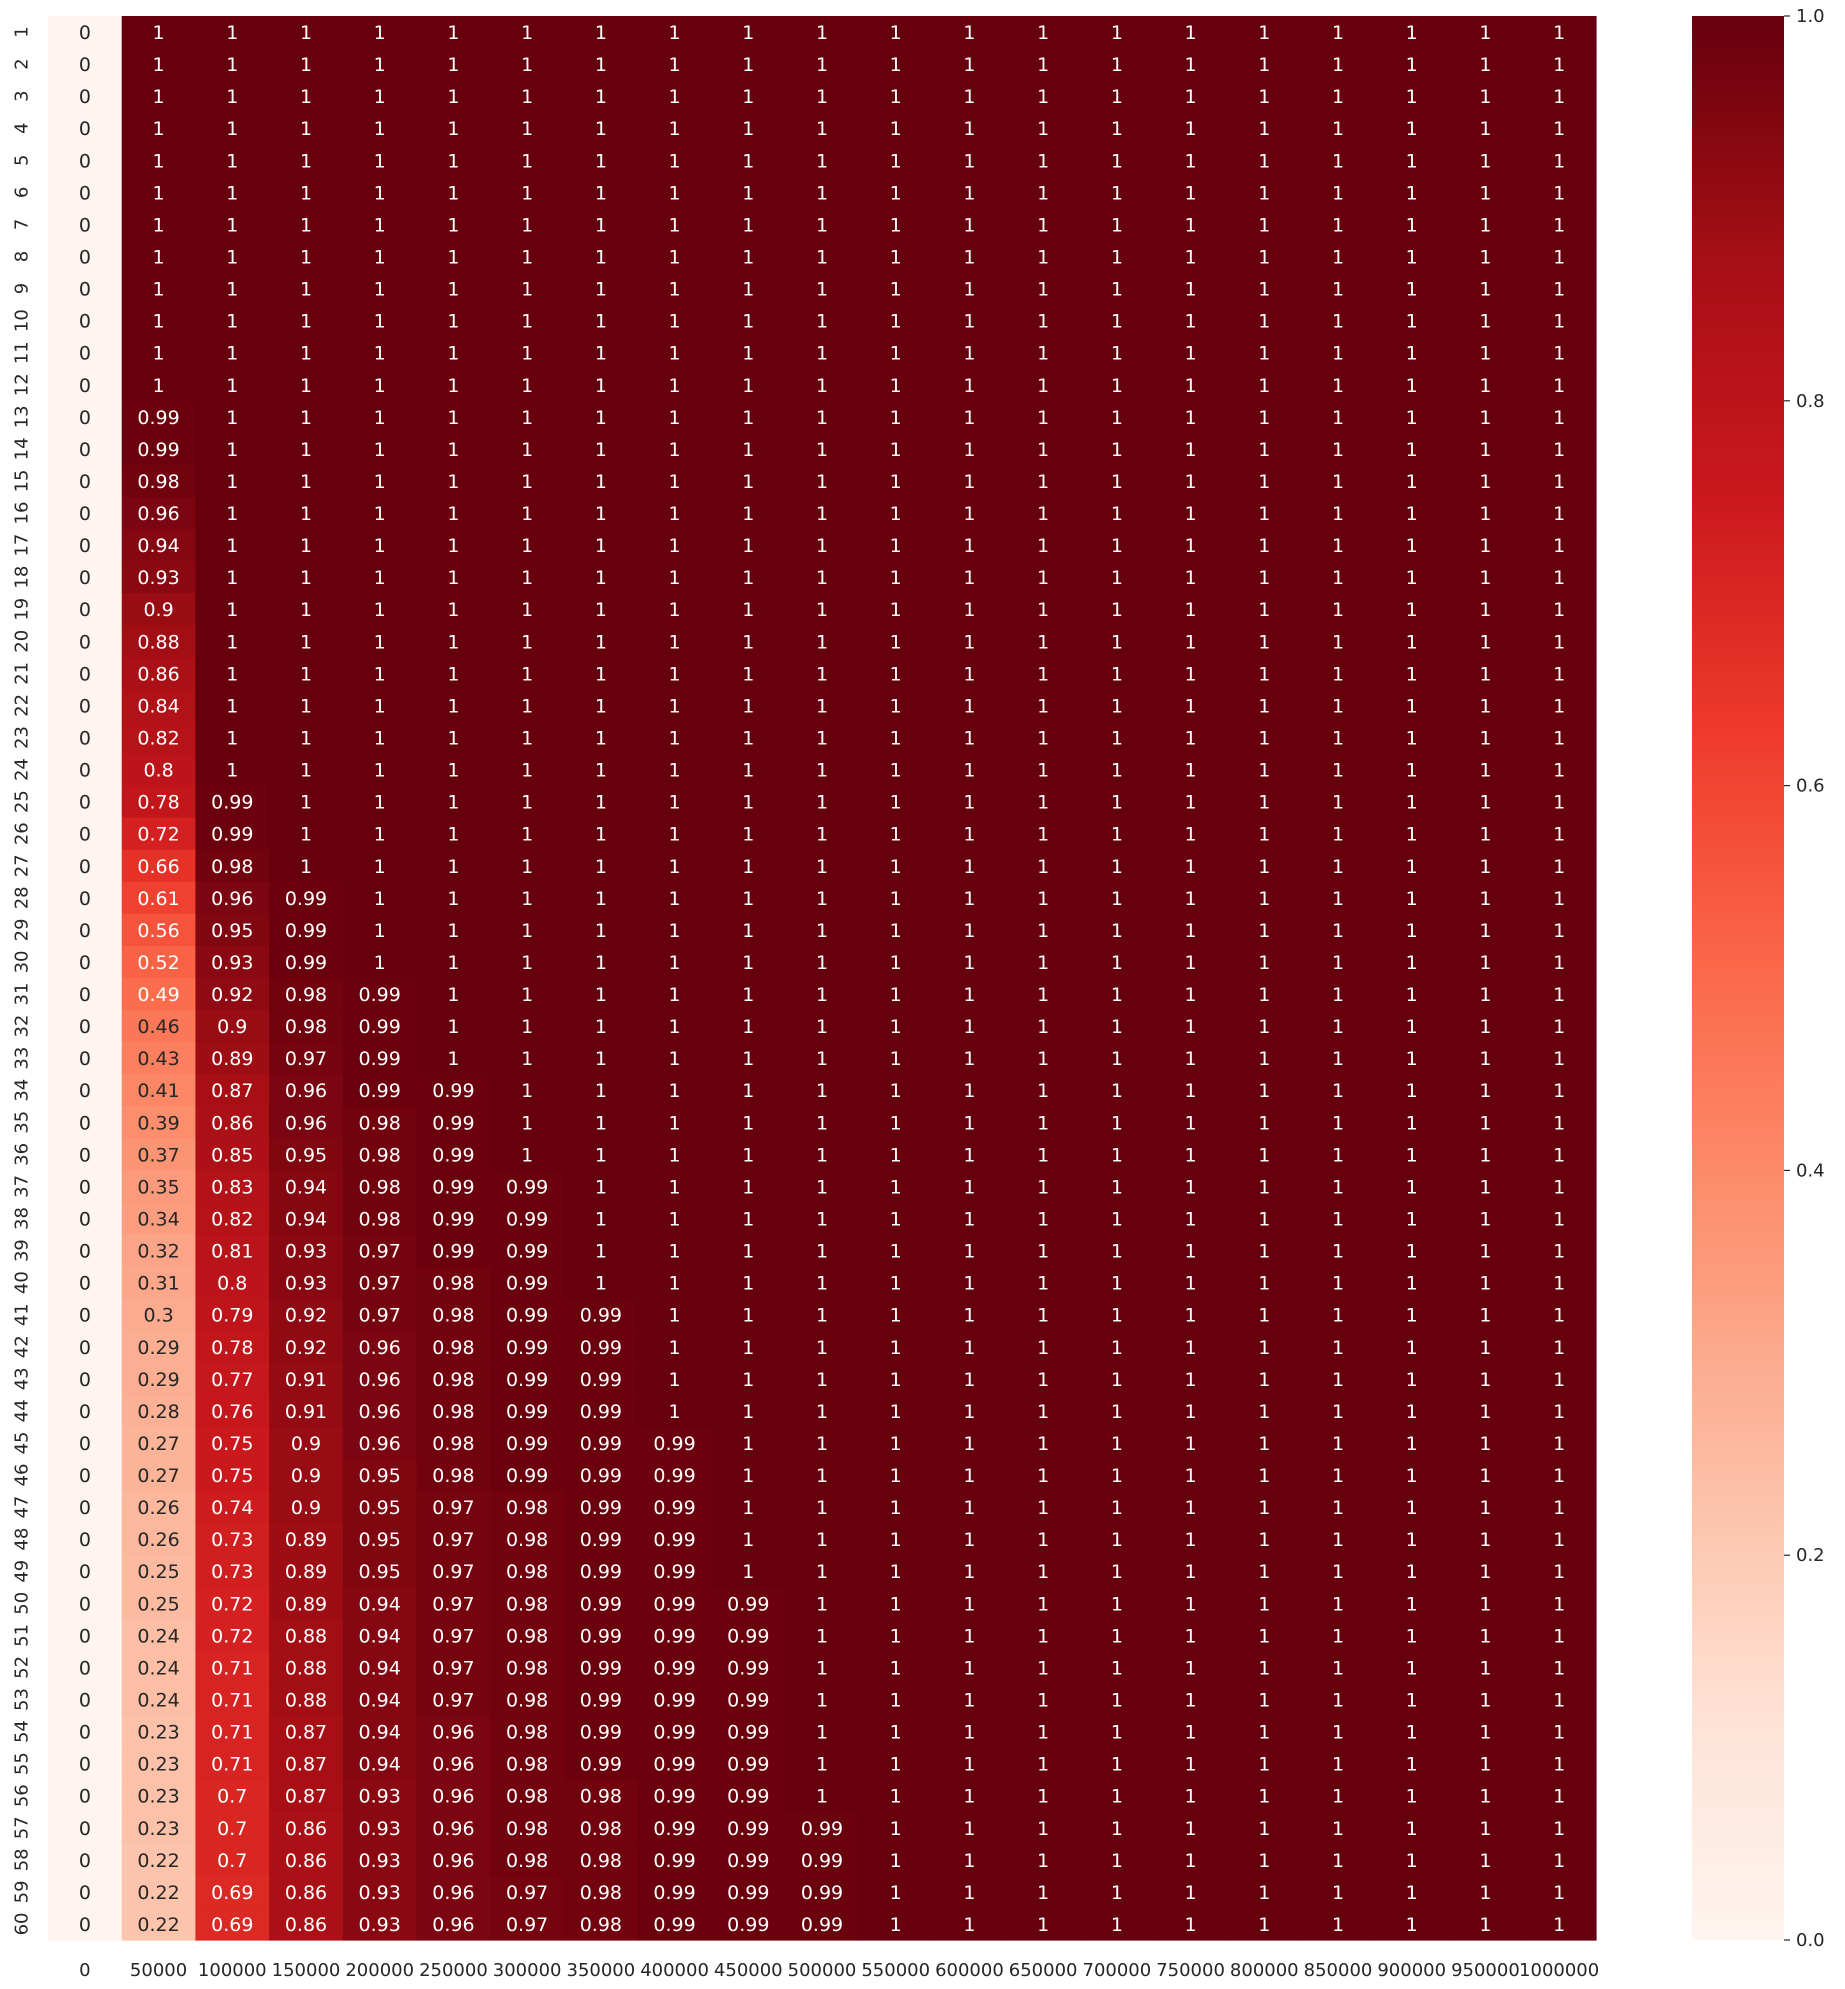  I want to click on cell-value-label: 0.93, so click(380, 1893).